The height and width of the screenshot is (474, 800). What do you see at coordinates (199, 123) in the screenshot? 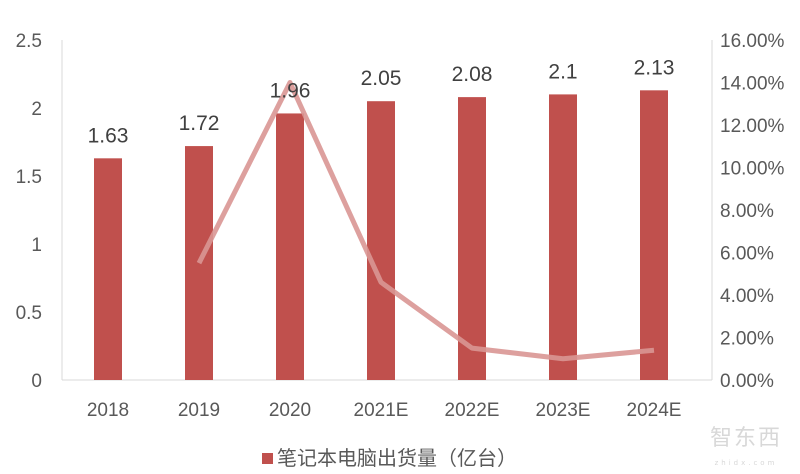
I see `data-label: 1.72` at bounding box center [199, 123].